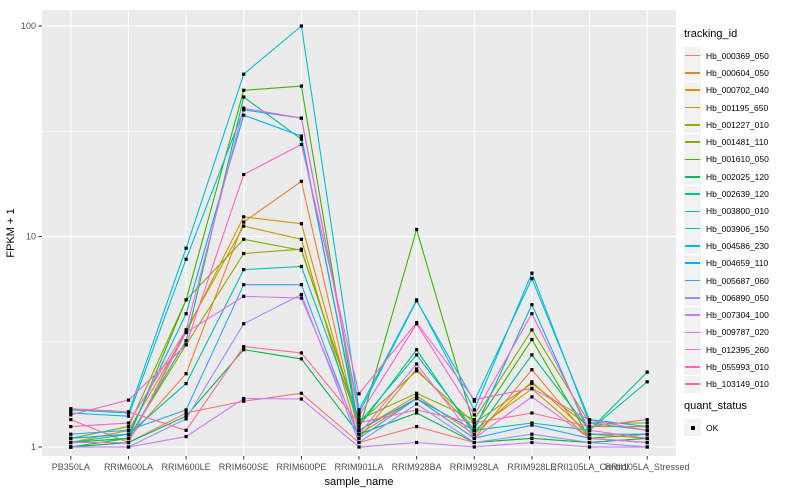  I want to click on legend-label: Hb_103149_010, so click(737, 384).